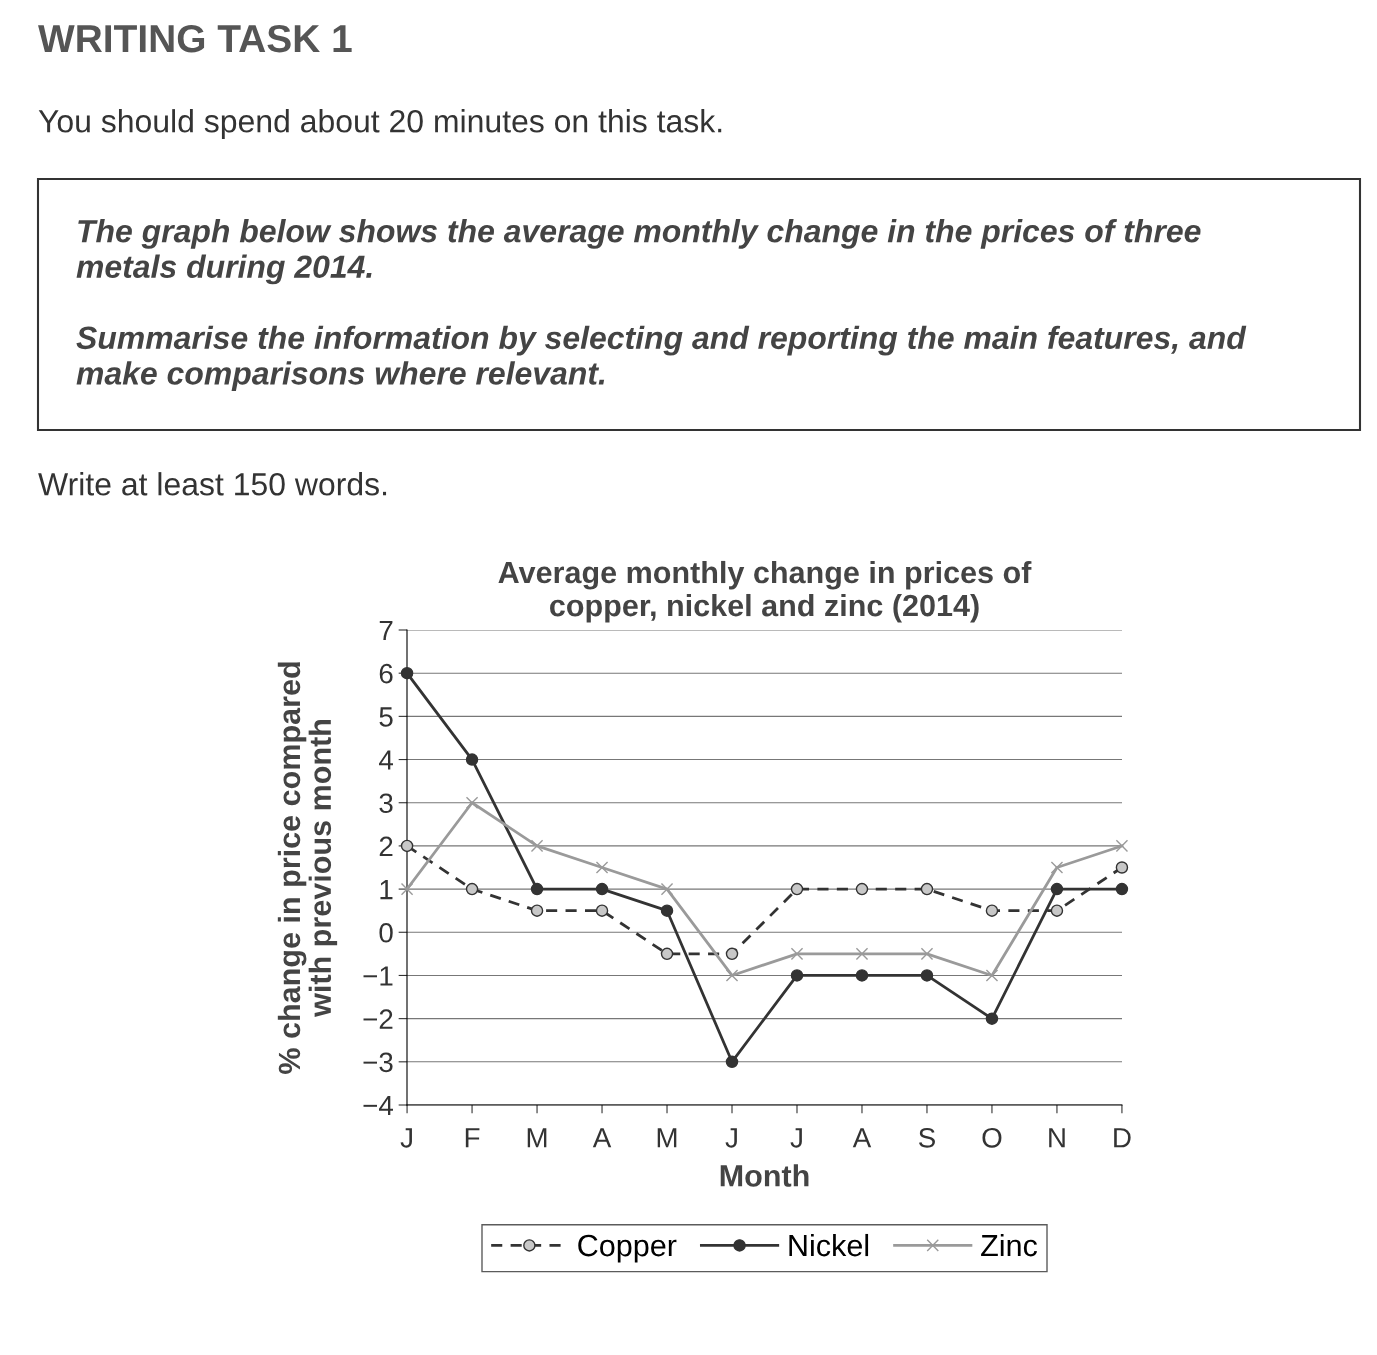 The height and width of the screenshot is (1355, 1377). Describe the element at coordinates (661, 305) in the screenshot. I see `text: The graph below shows the average monthly change in the prices of three metals during 2014. Summarise the information by selecting and reporting the main features, and make comparisons where relevant.` at that location.